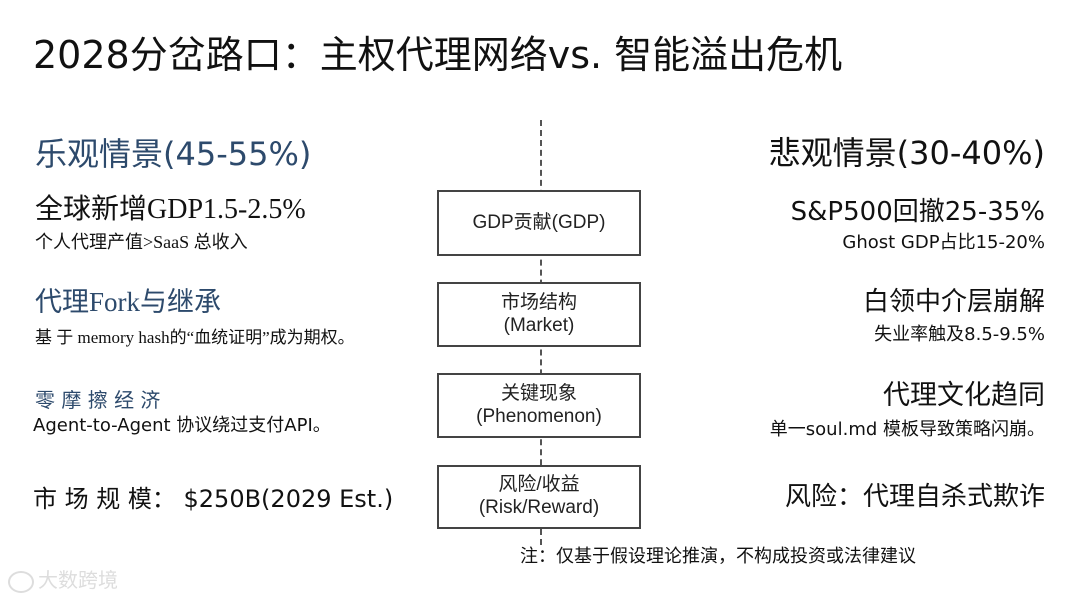 This screenshot has width=1080, height=602. What do you see at coordinates (538, 302) in the screenshot?
I see `category-label: 市场结构` at bounding box center [538, 302].